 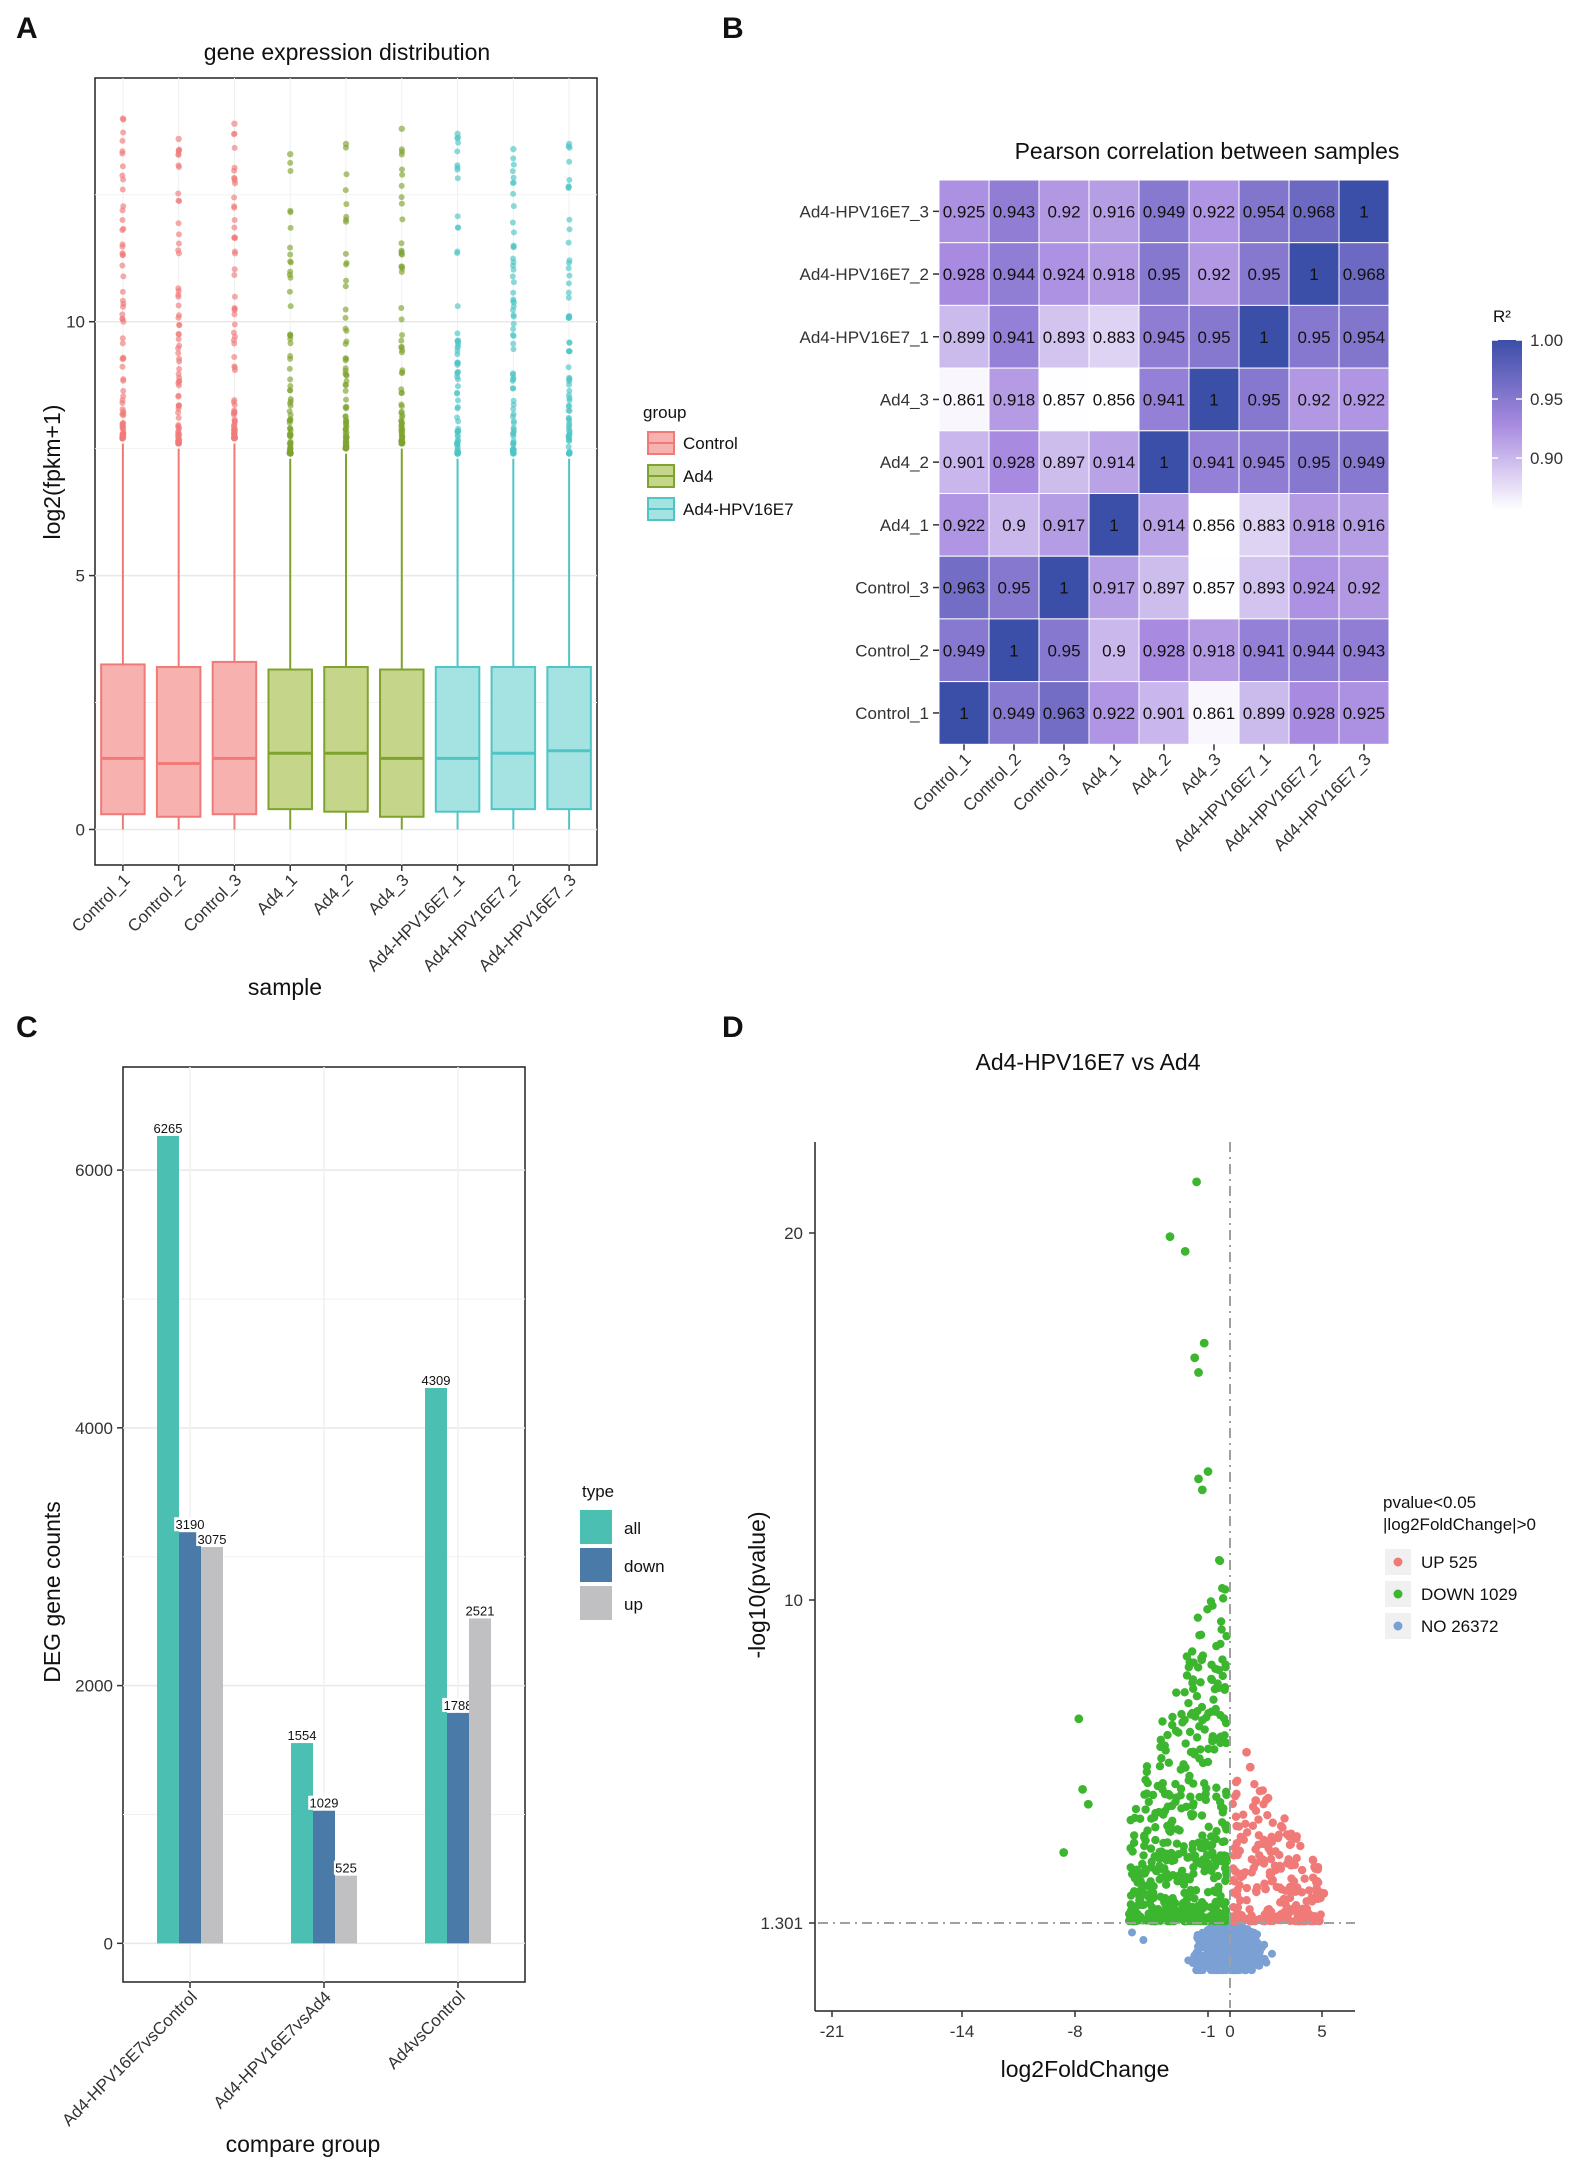 I want to click on panel-b-title: Pearson correlation between samples, so click(x=1207, y=151).